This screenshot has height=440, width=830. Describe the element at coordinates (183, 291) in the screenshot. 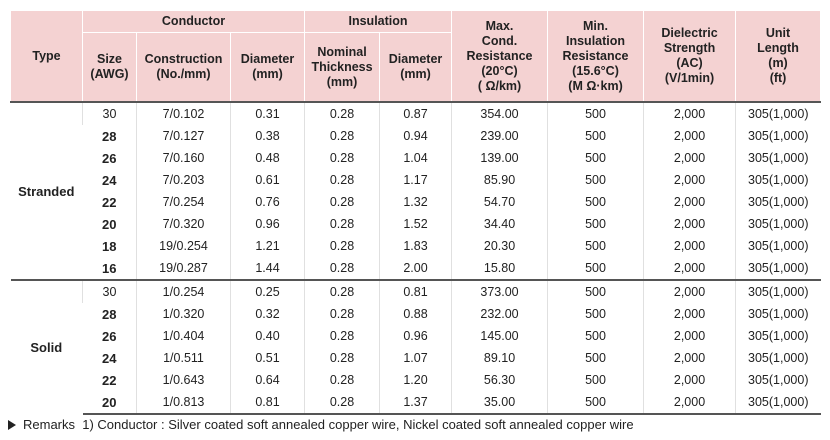

I see `cell-construction: 1/0.254` at that location.